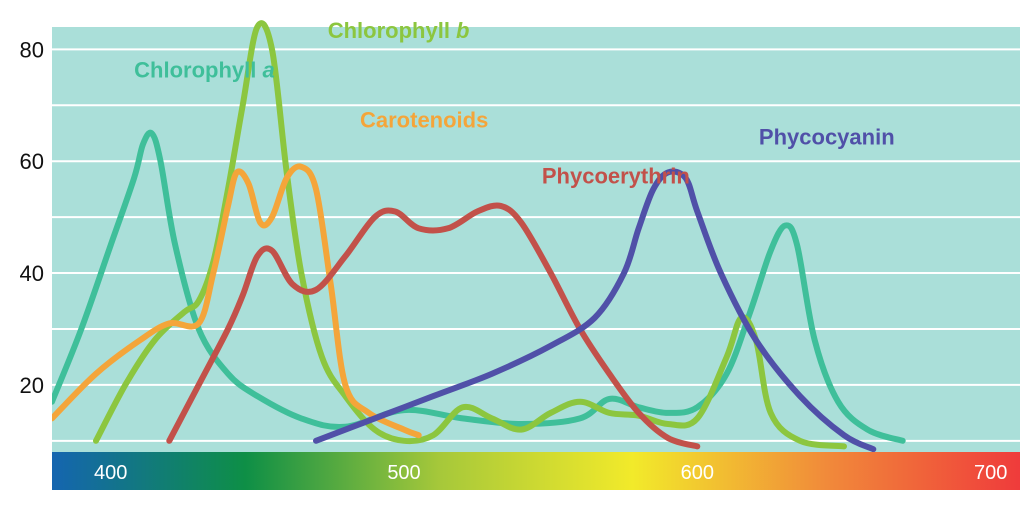 This screenshot has width=1024, height=523. I want to click on y-tick-label: 60, so click(32, 161).